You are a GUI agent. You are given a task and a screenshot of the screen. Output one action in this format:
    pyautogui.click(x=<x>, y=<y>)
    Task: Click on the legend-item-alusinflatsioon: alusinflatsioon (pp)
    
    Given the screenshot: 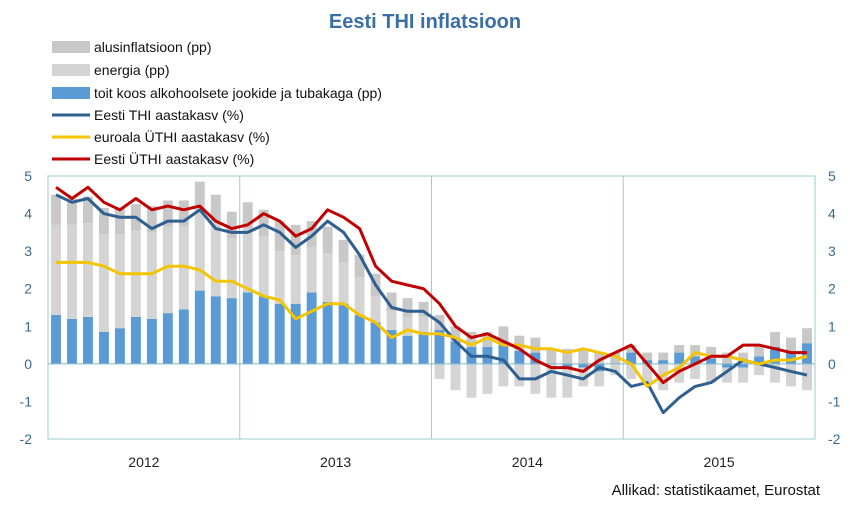 What is the action you would take?
    pyautogui.click(x=132, y=47)
    